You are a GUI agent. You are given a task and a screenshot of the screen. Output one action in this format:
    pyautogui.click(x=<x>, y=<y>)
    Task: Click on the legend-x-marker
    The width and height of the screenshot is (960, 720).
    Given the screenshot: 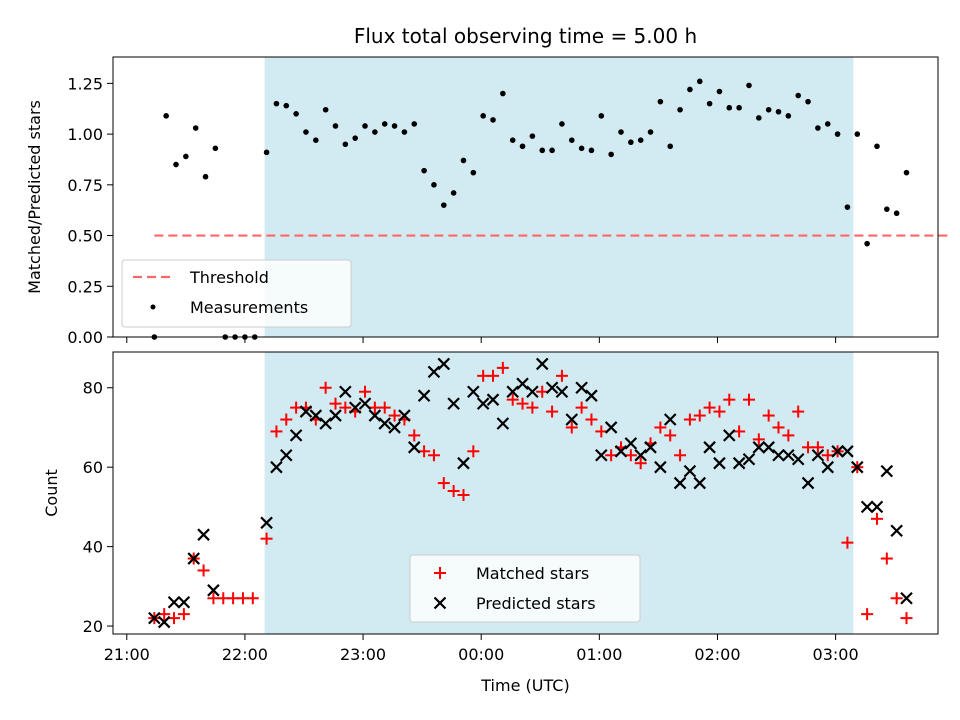 What is the action you would take?
    pyautogui.click(x=440, y=603)
    